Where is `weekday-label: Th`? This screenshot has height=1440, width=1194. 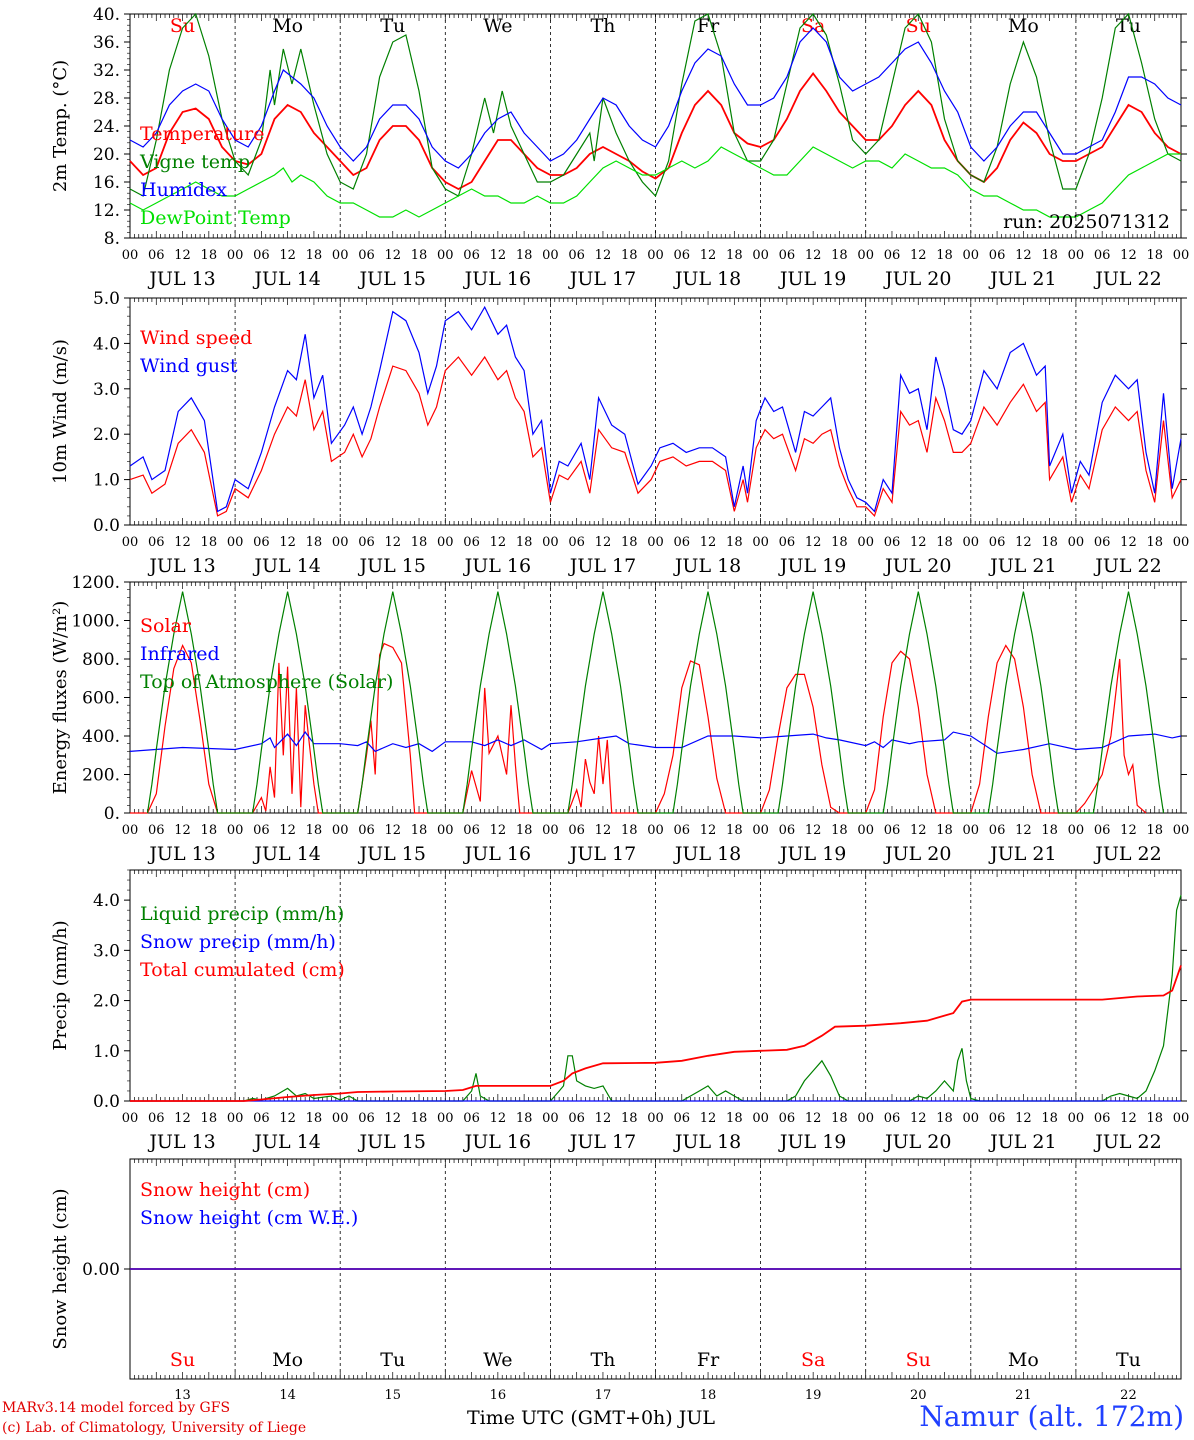 weekday-label: Th is located at coordinates (602, 1360).